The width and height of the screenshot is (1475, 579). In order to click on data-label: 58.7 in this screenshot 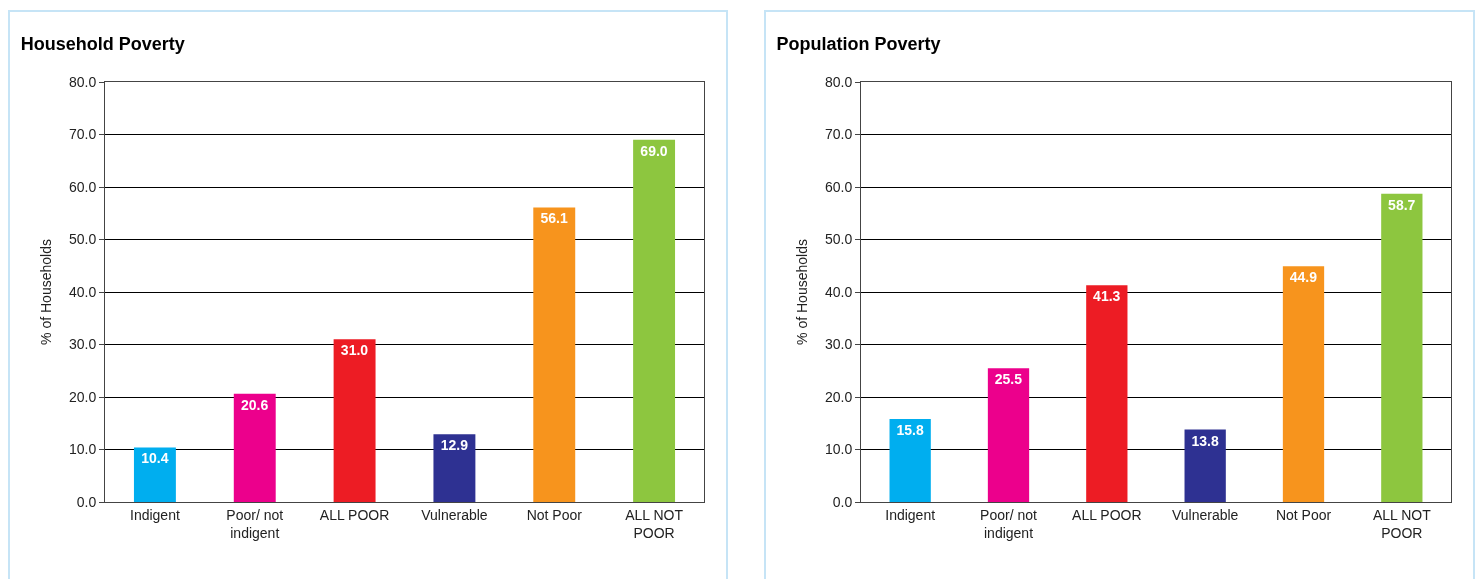, I will do `click(1402, 204)`.